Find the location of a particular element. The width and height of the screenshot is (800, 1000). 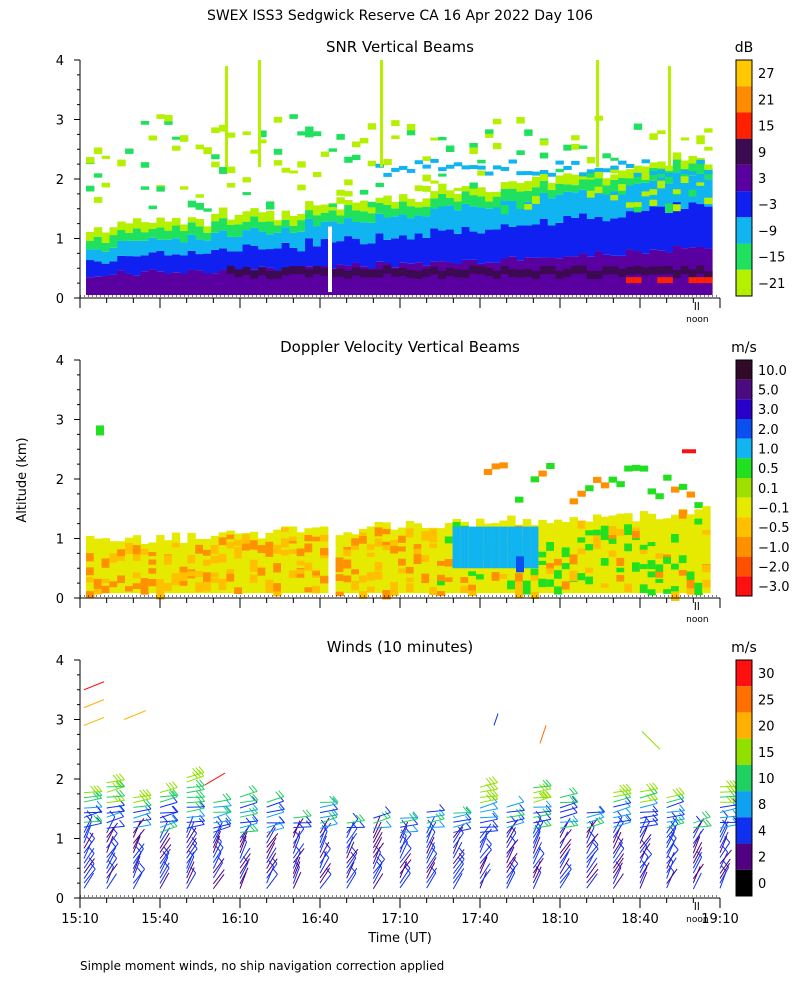

snr-streak is located at coordinates (669, 116).